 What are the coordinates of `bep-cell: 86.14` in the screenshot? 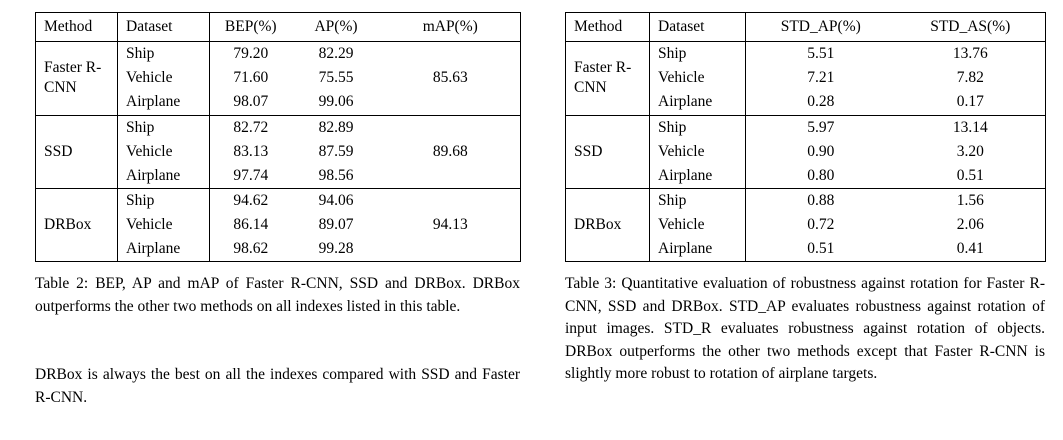 It's located at (251, 225).